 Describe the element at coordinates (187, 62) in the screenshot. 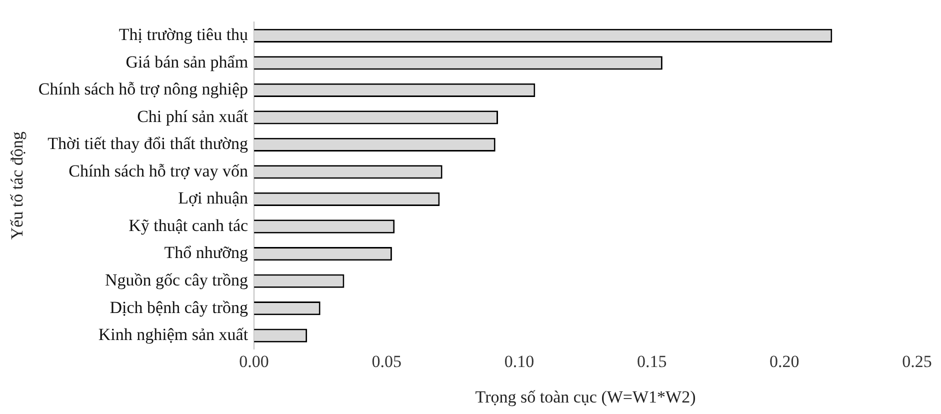

I see `y-tick-label: Giá bán sản phẩm` at that location.